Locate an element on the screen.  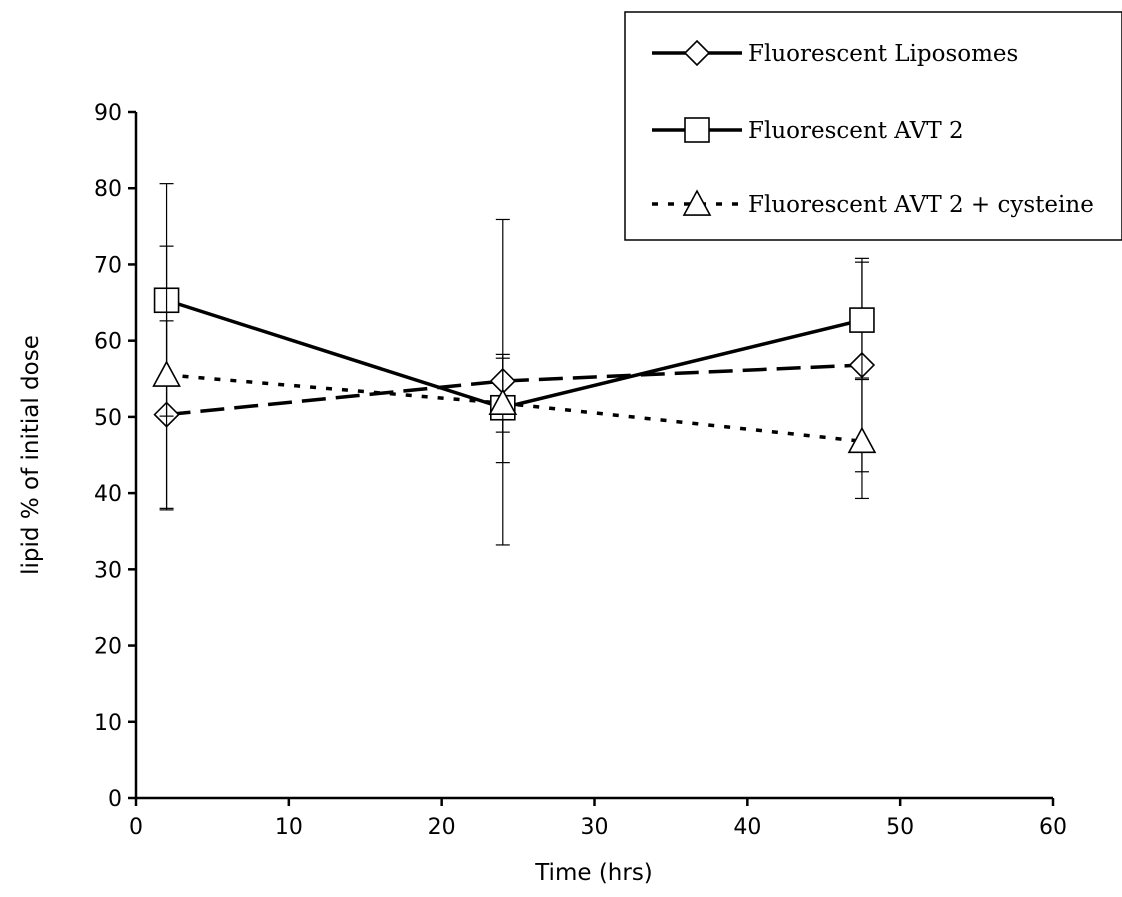
x-tick-label: 30 is located at coordinates (595, 827).